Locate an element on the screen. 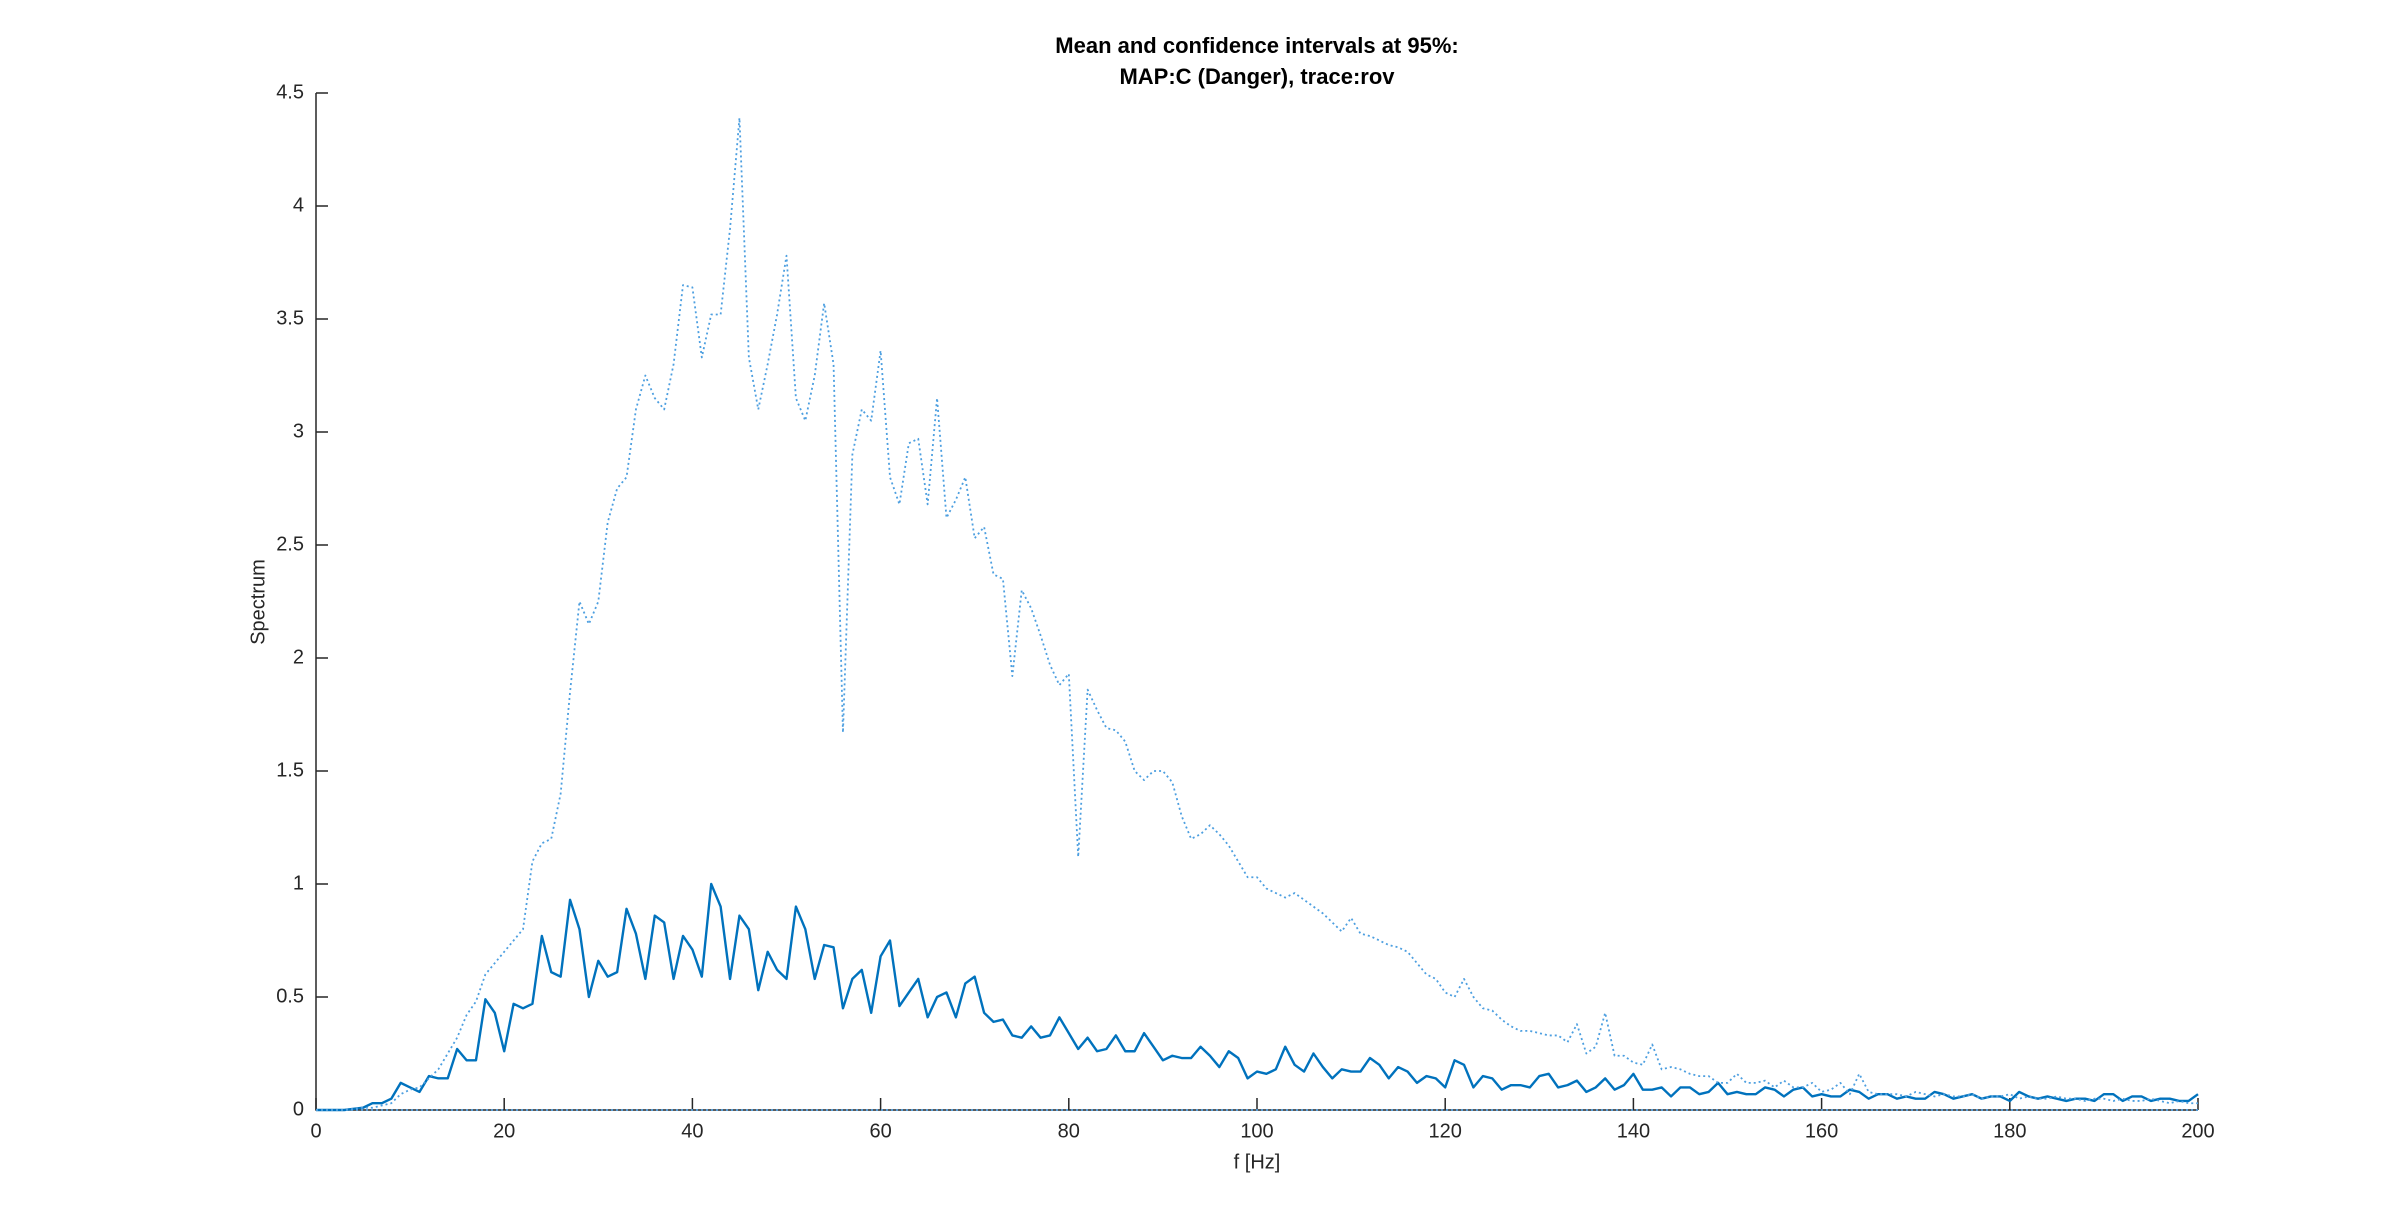 The height and width of the screenshot is (1232, 2400). y-tick-label: 1 is located at coordinates (298, 883).